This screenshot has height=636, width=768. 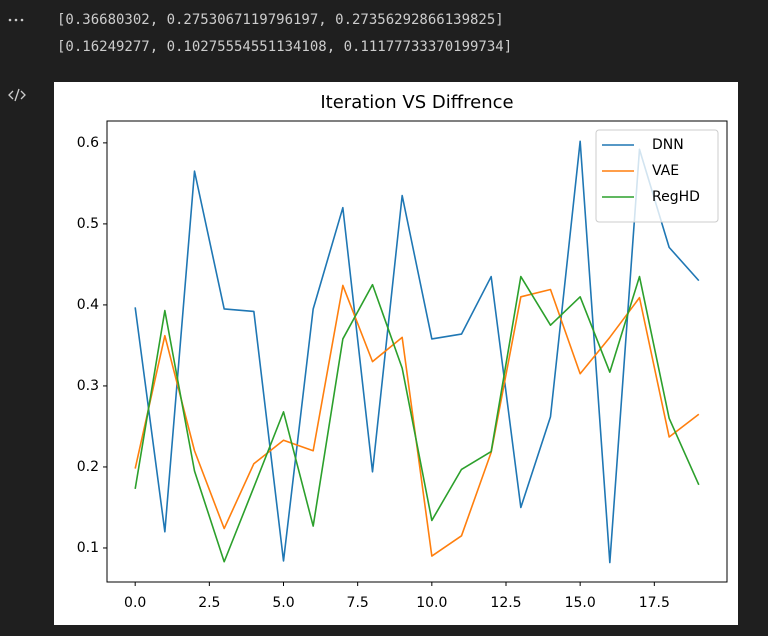 What do you see at coordinates (88, 305) in the screenshot?
I see `y-tick-label: 0.4` at bounding box center [88, 305].